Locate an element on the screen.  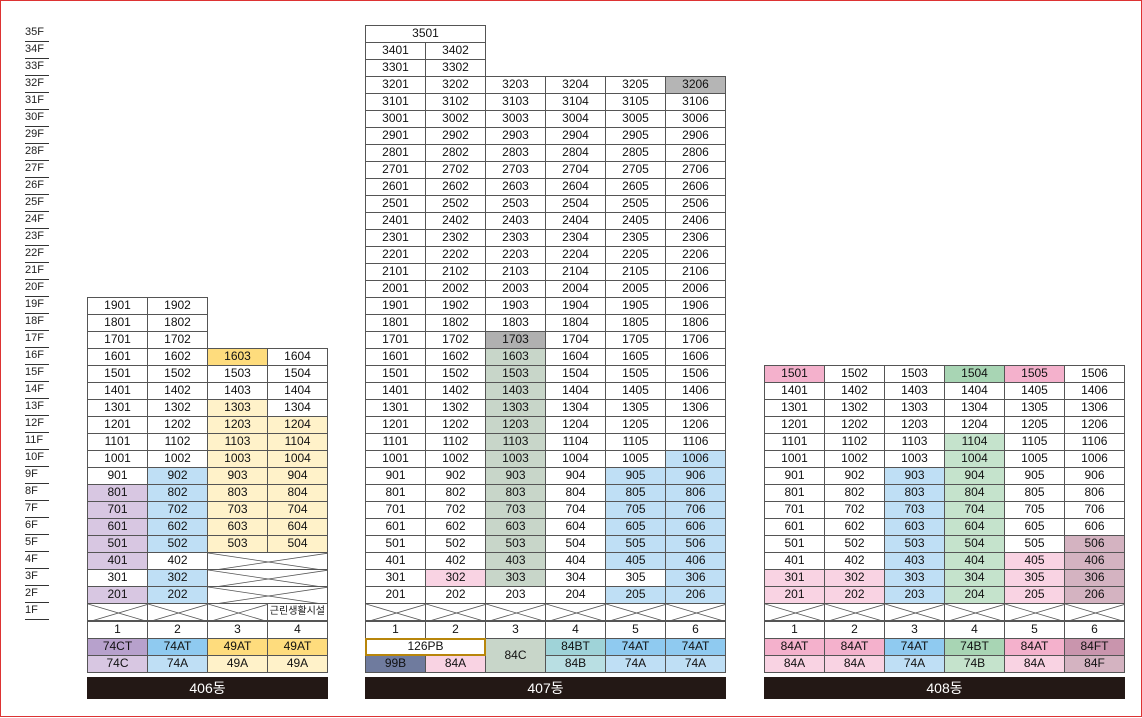
unit-cell: 2806 is located at coordinates (695, 153).